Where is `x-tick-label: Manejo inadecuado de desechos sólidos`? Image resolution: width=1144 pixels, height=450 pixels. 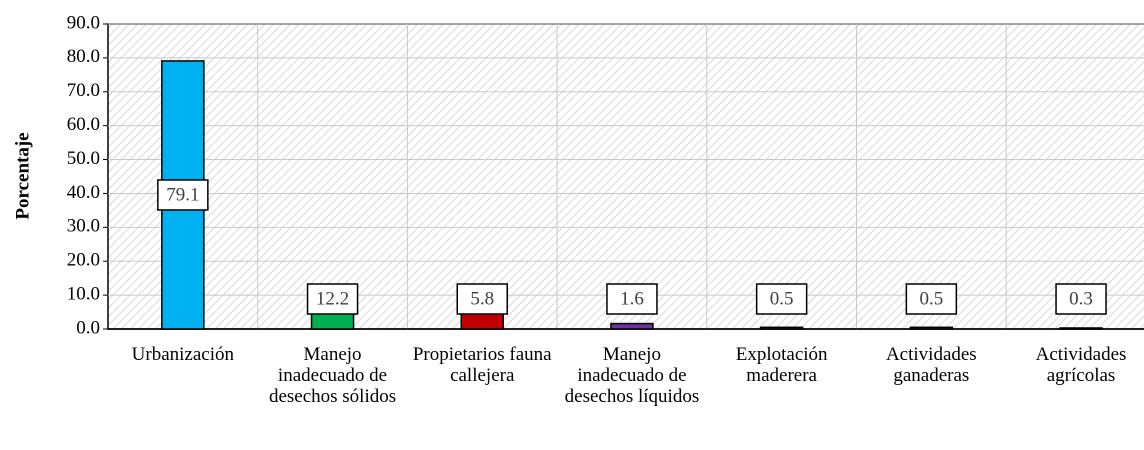
x-tick-label: Manejo inadecuado de desechos sólidos is located at coordinates (332, 375).